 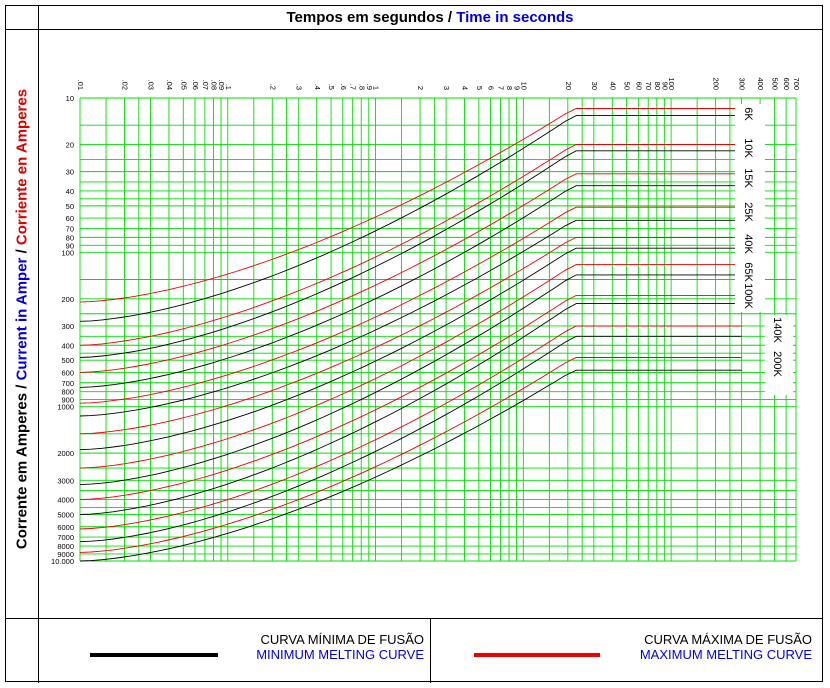 I want to click on x-tick-label: 600, so click(x=786, y=83).